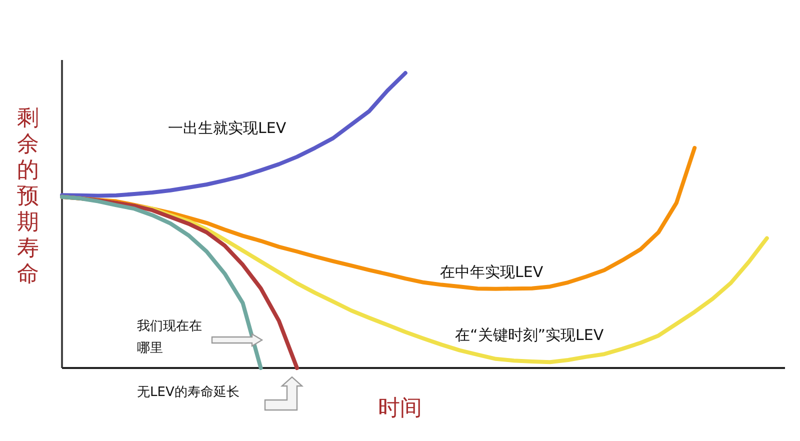 Image resolution: width=800 pixels, height=441 pixels. Describe the element at coordinates (169, 337) in the screenshot. I see `annotation: 我们现在在哪里` at that location.